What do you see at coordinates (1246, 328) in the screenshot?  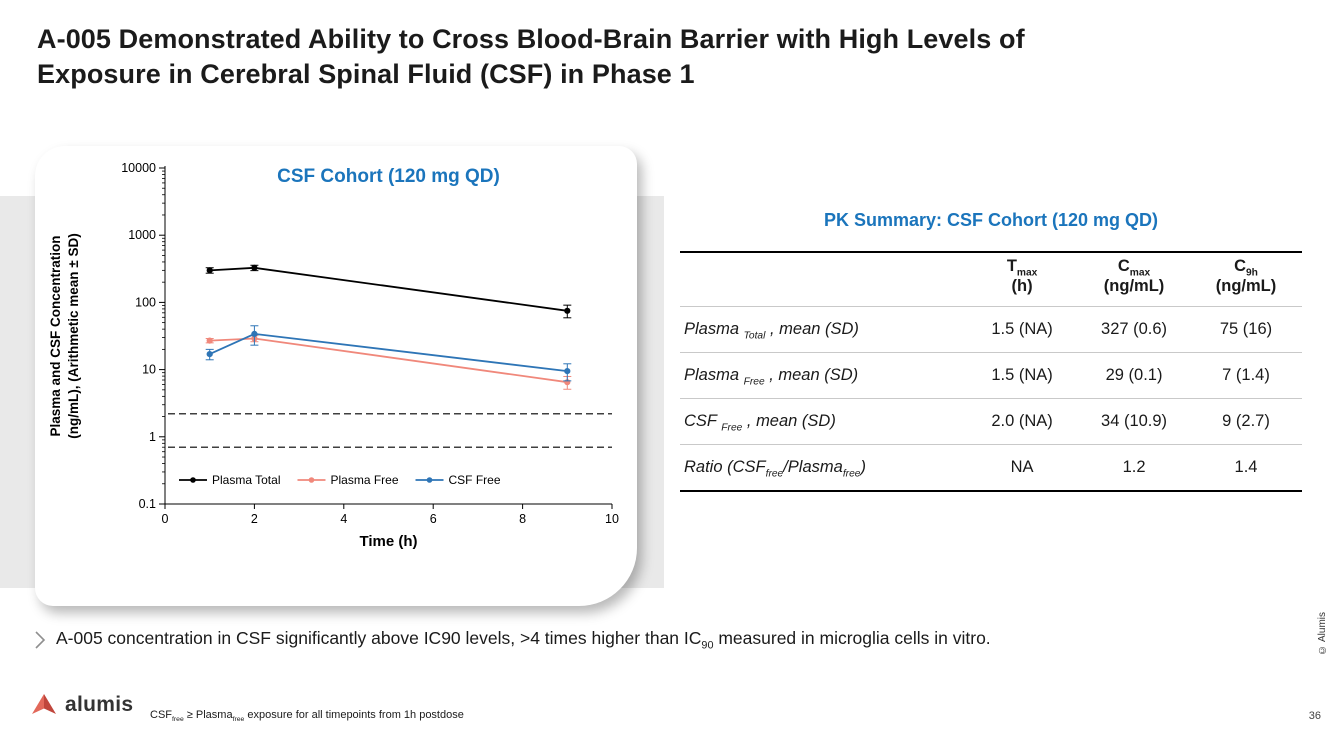 I see `row-value: 75 (16)` at bounding box center [1246, 328].